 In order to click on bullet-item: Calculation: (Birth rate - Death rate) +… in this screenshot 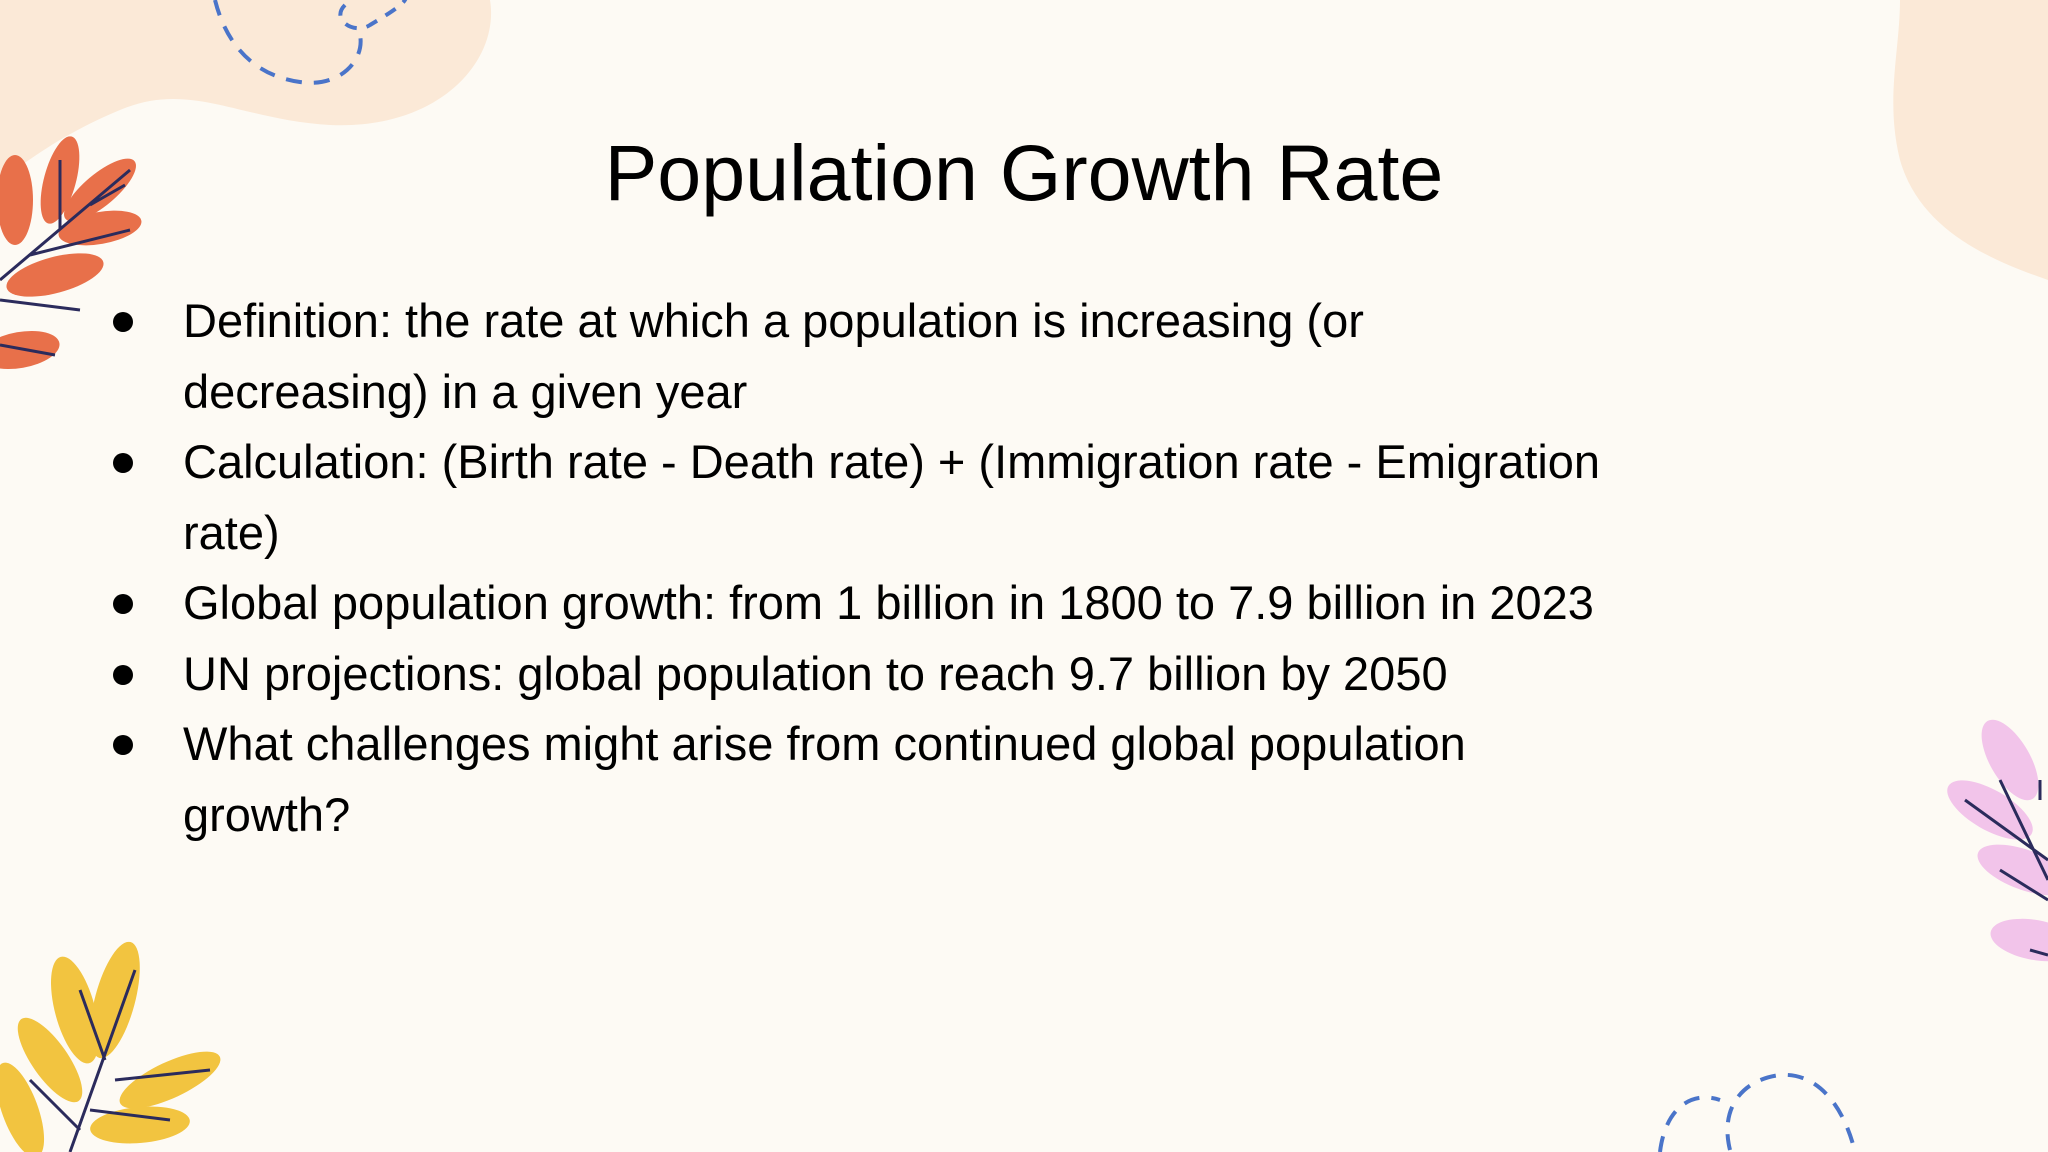, I will do `click(858, 497)`.